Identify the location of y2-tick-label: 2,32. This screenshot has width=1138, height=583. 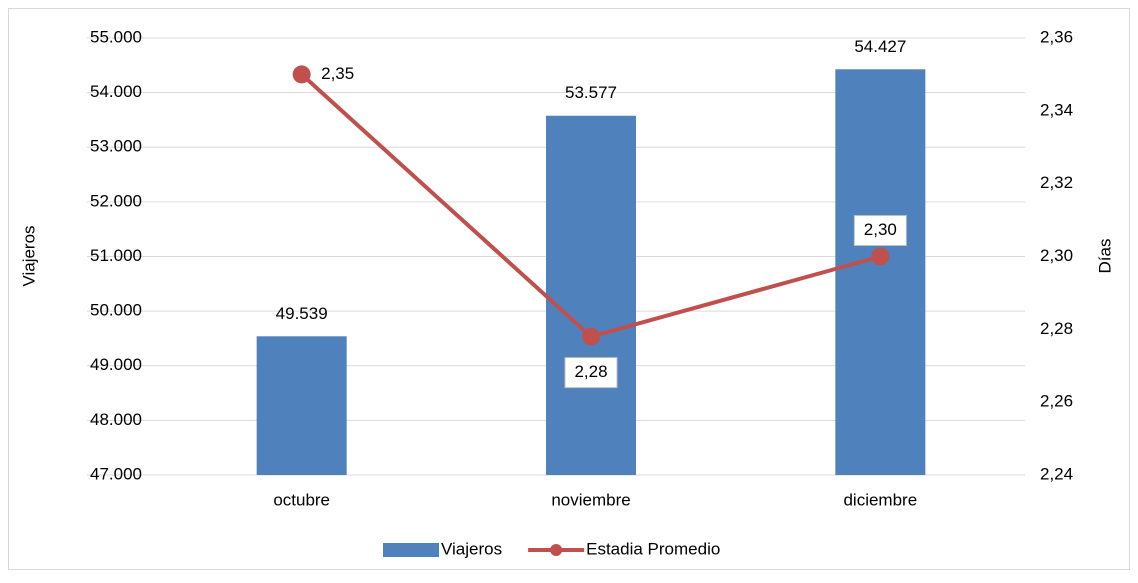
(1056, 182).